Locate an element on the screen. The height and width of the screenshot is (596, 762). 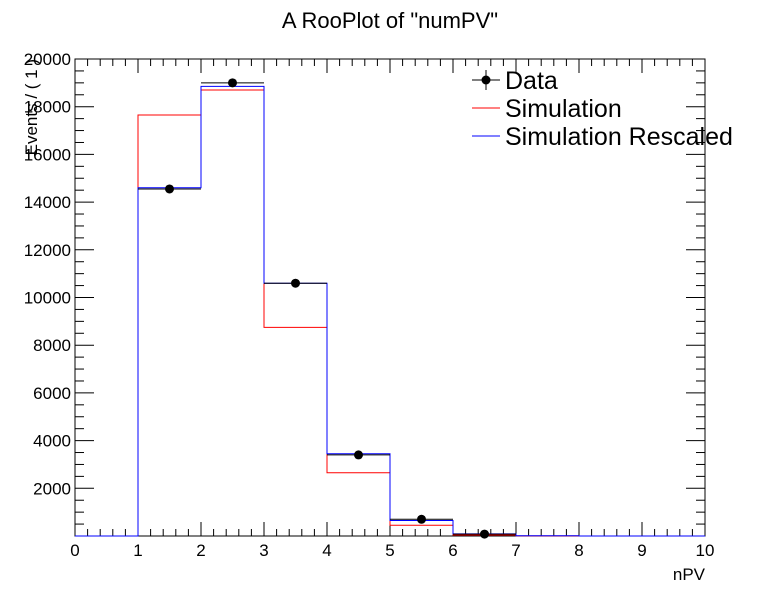
x-tick-label: 1 is located at coordinates (137, 550).